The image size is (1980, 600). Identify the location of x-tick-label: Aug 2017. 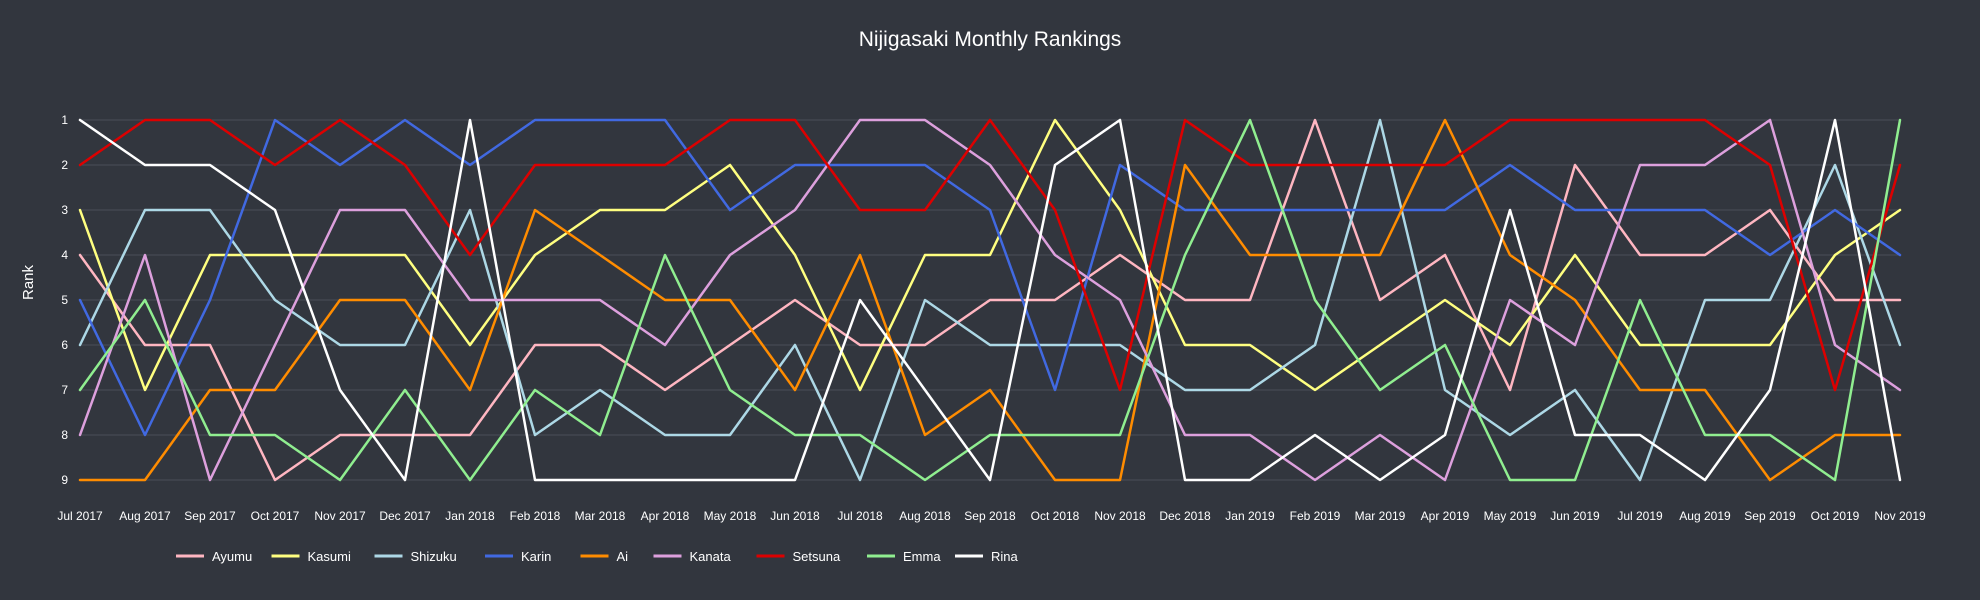
(145, 516).